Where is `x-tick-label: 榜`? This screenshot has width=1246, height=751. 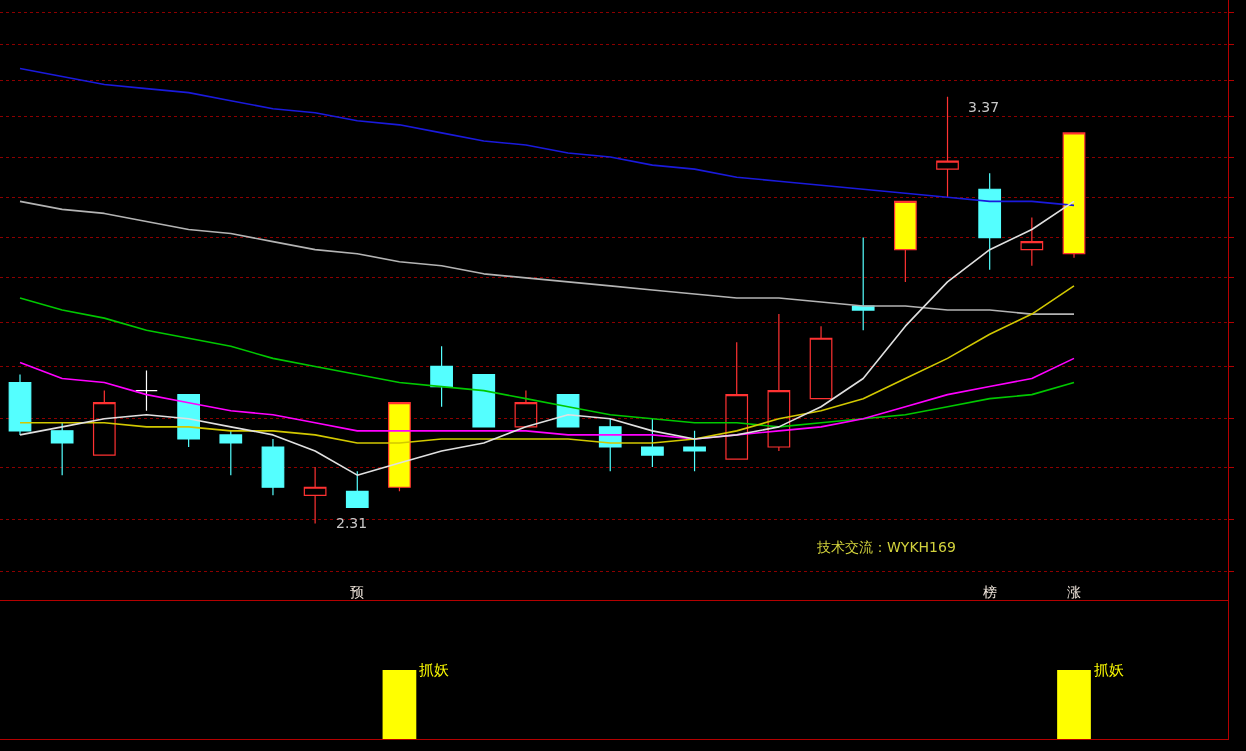 x-tick-label: 榜 is located at coordinates (989, 592).